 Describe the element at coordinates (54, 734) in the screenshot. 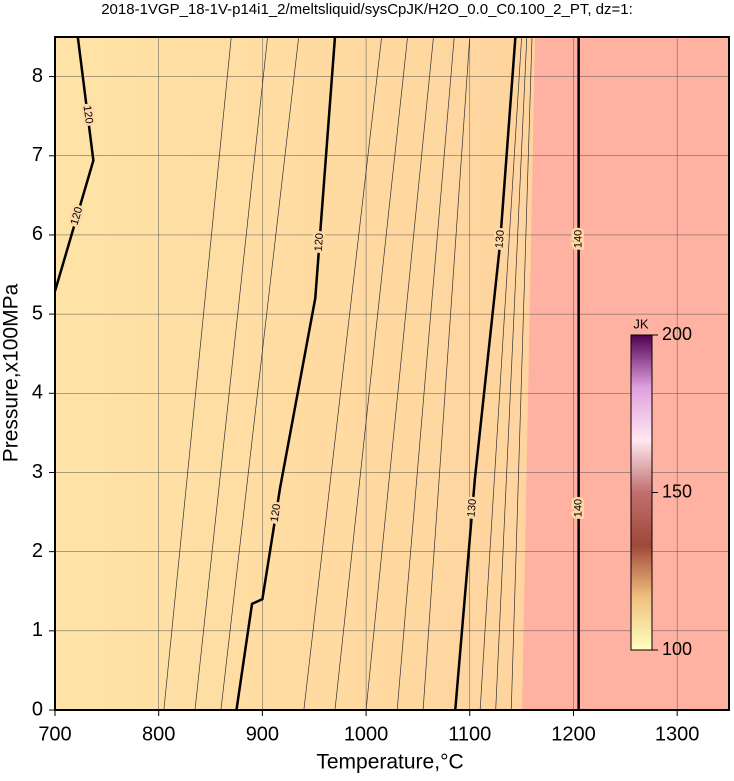

I see `x-tick-label: 700` at that location.